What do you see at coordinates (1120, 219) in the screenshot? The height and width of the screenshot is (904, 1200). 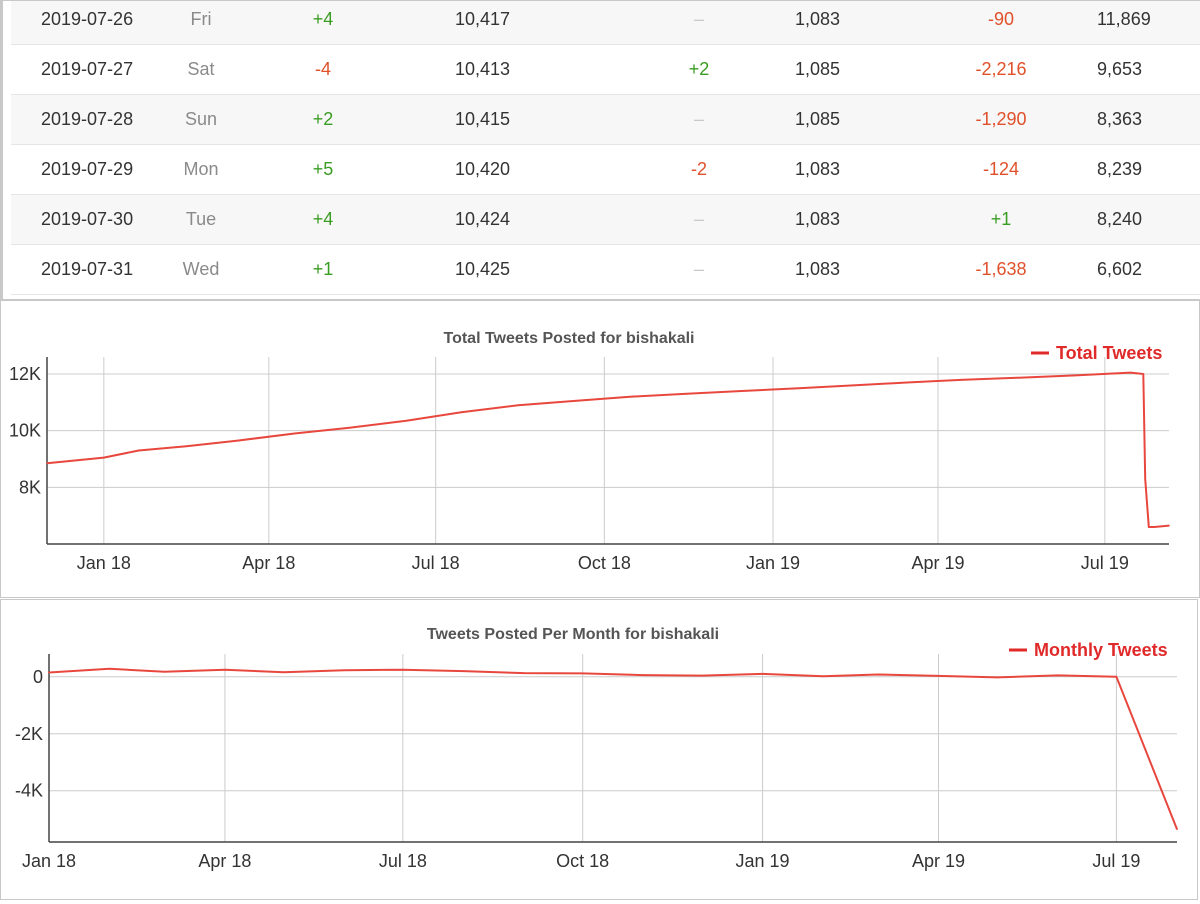 I see `cell-followers-total: 8,240` at bounding box center [1120, 219].